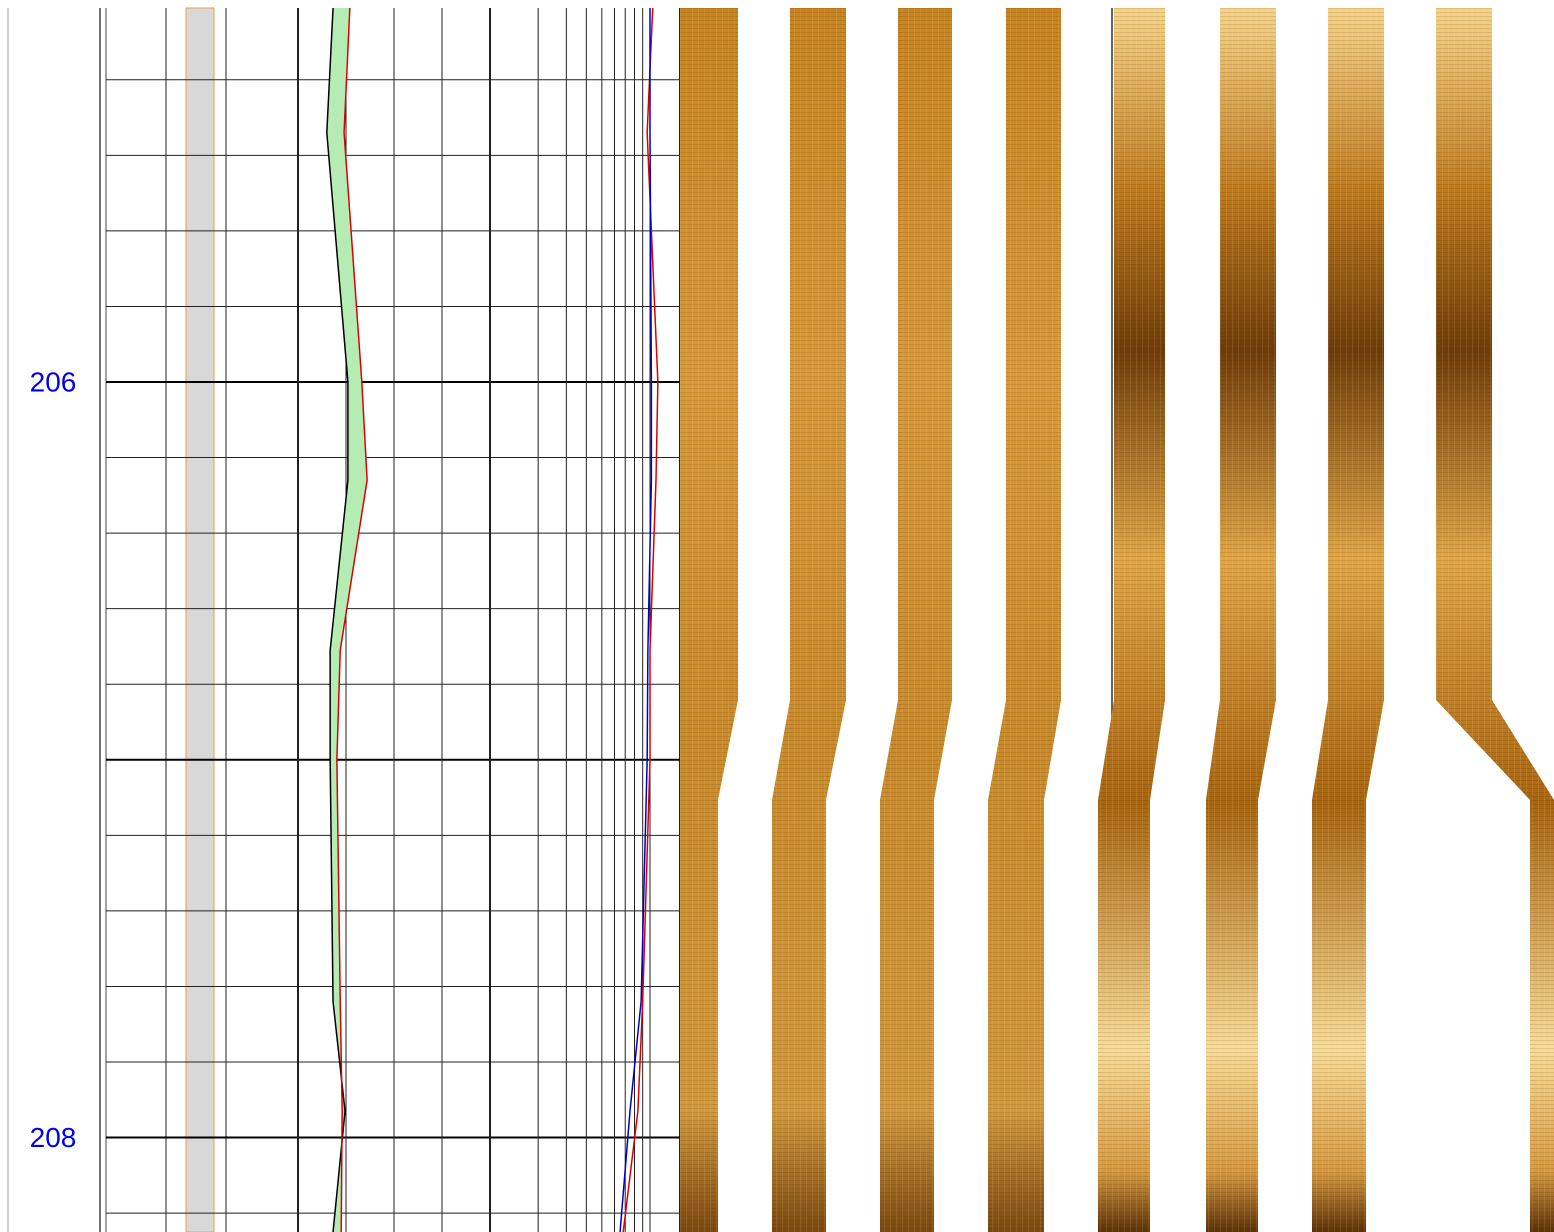 This screenshot has width=1554, height=1232. Describe the element at coordinates (53, 1137) in the screenshot. I see `depth-label: 208` at that location.